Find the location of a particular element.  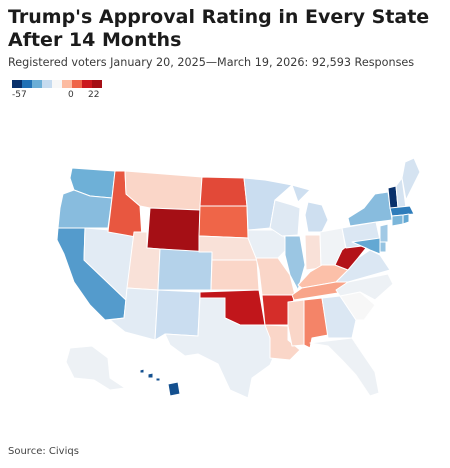

legend-max-label: 22 is located at coordinates (94, 95).